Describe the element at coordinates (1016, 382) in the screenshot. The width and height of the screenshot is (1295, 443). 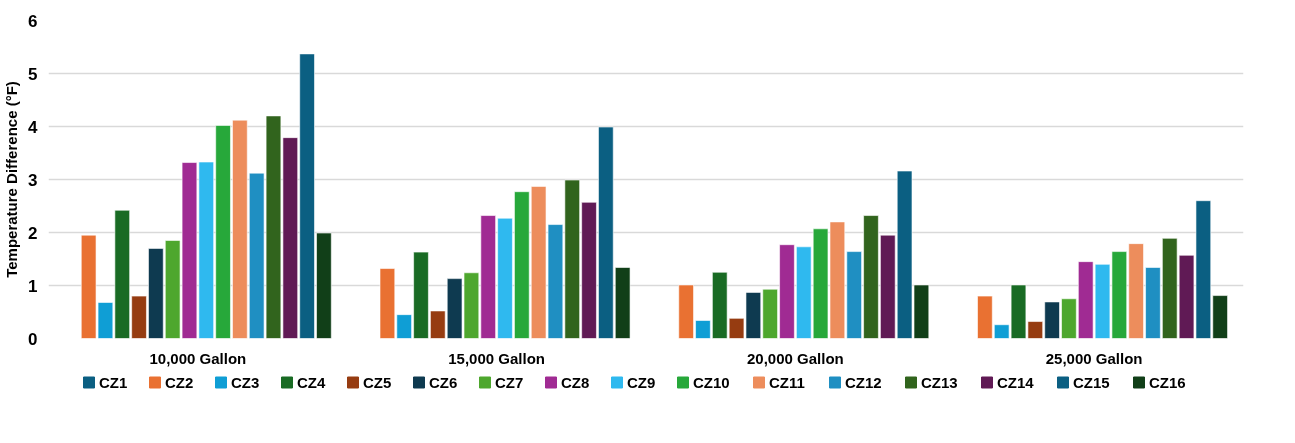
I see `legend-label: CZ14` at that location.